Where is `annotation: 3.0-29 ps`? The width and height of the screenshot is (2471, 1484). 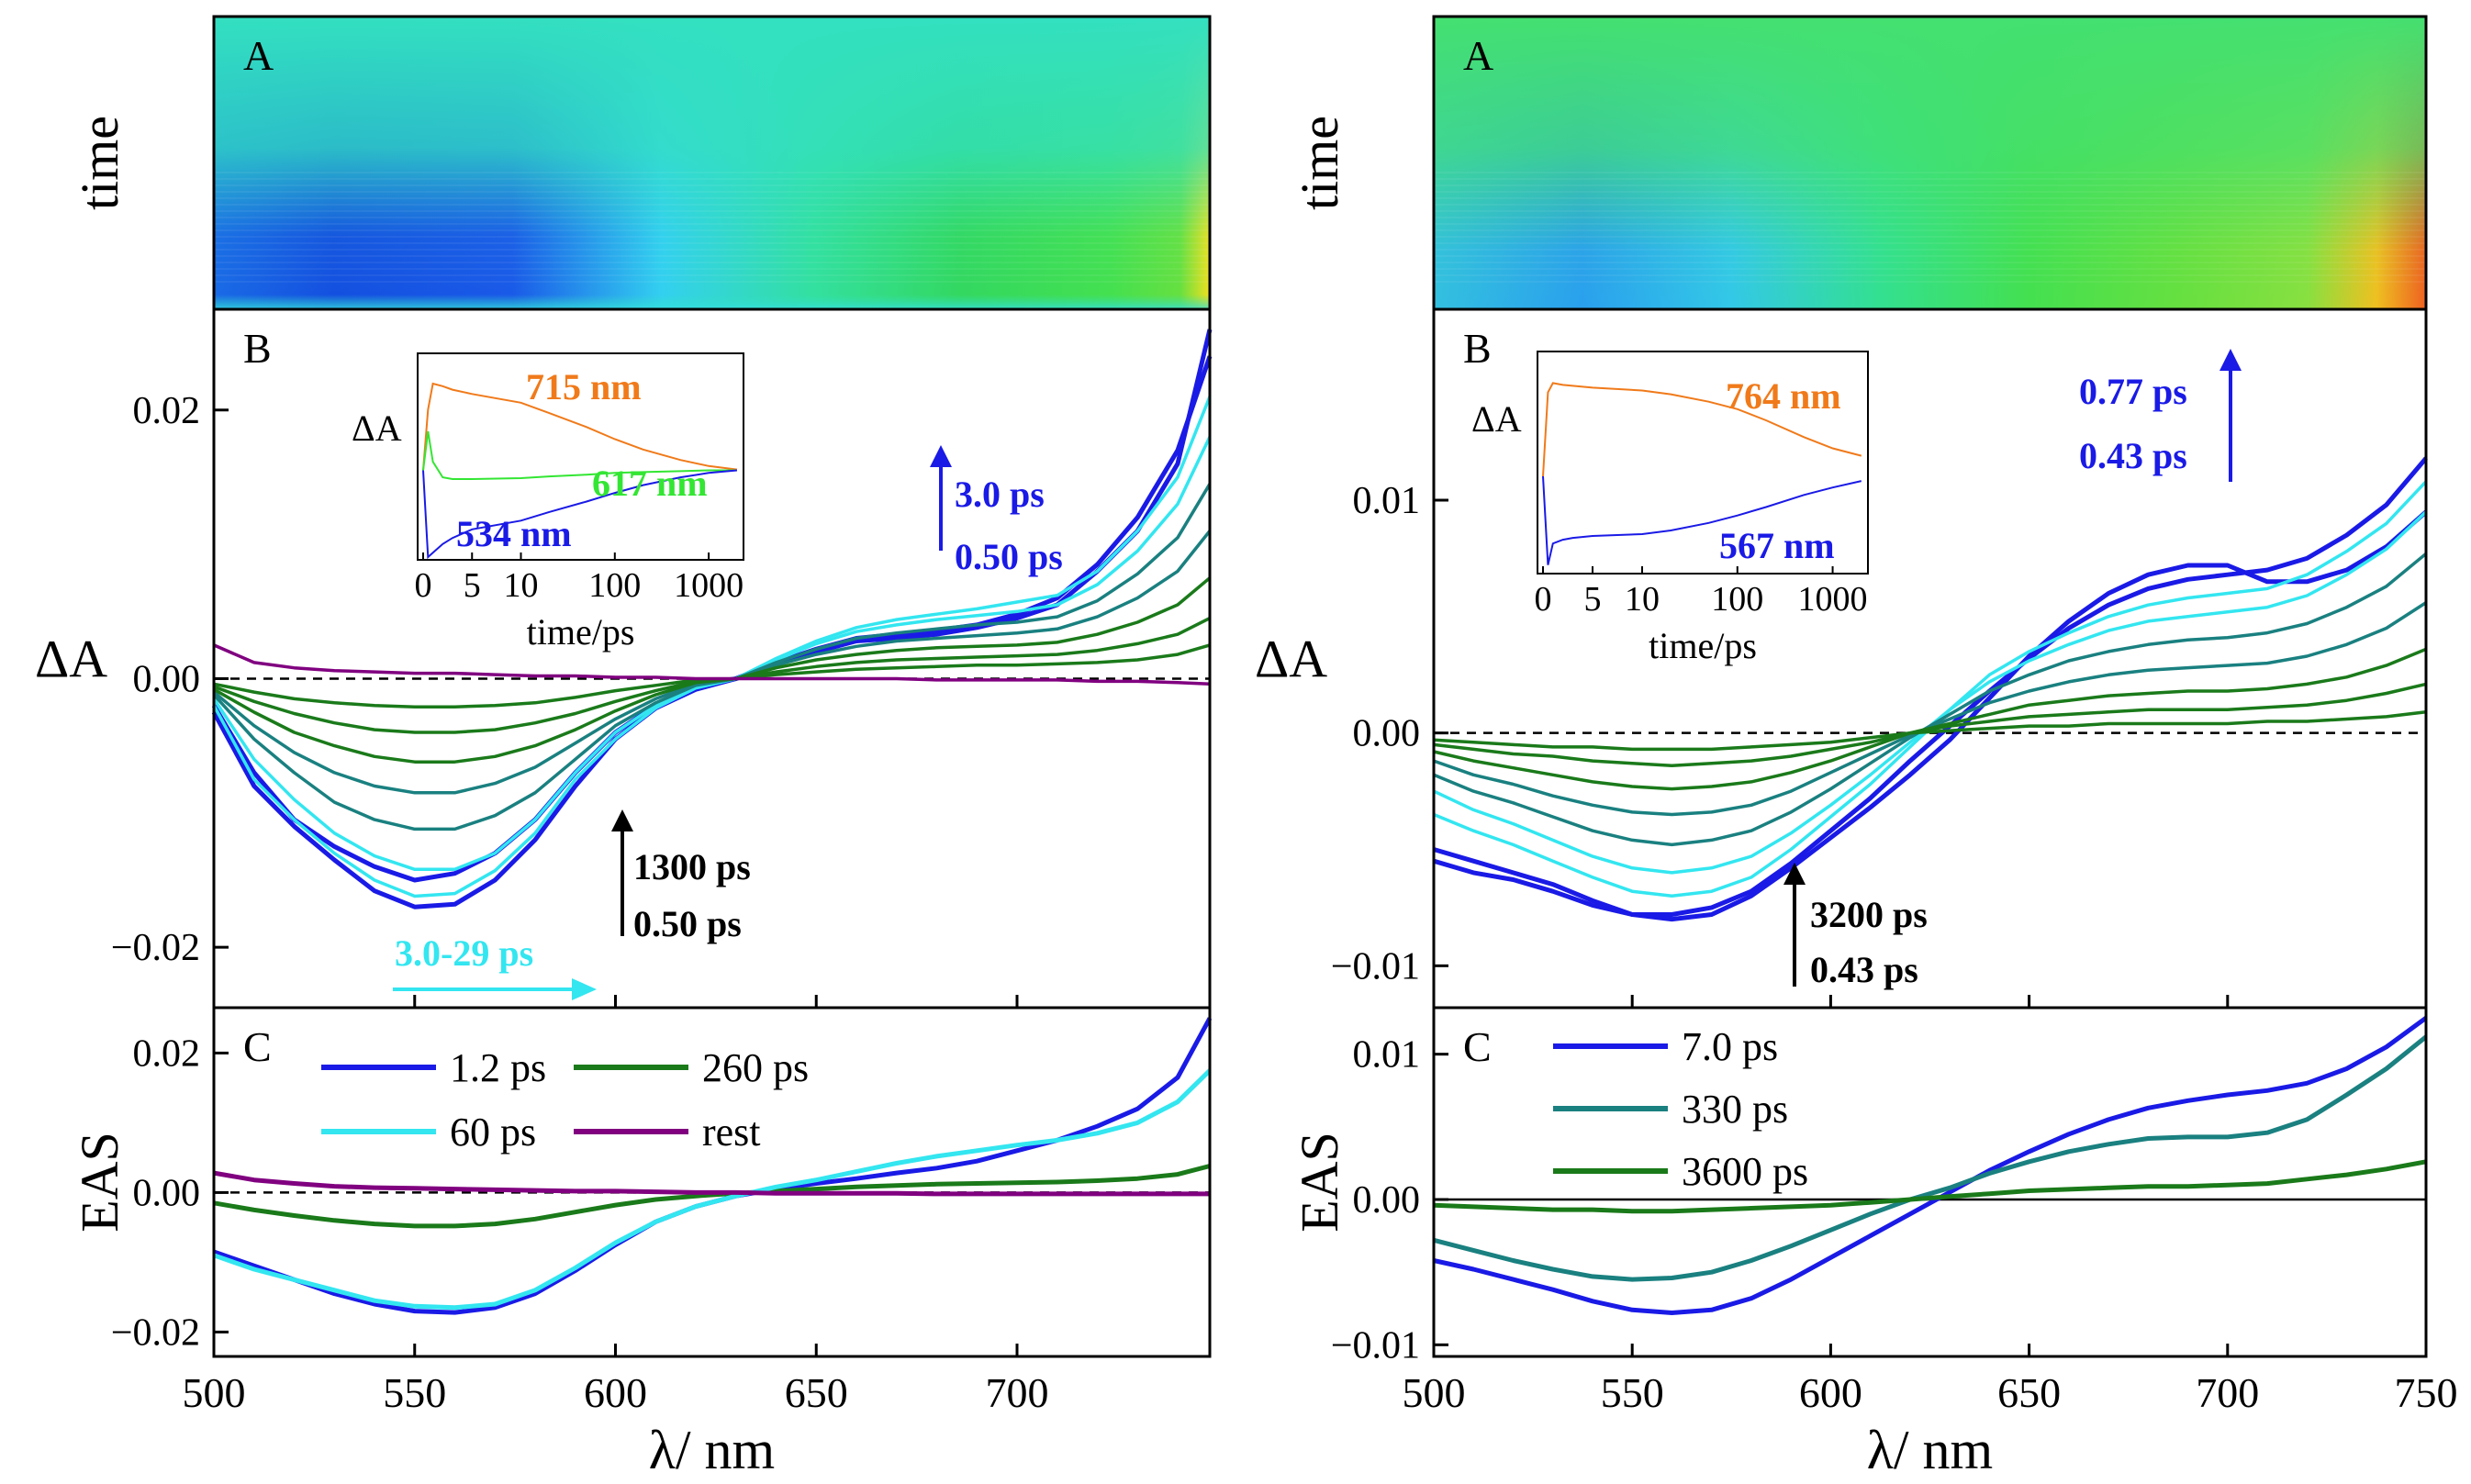 annotation: 3.0-29 ps is located at coordinates (464, 953).